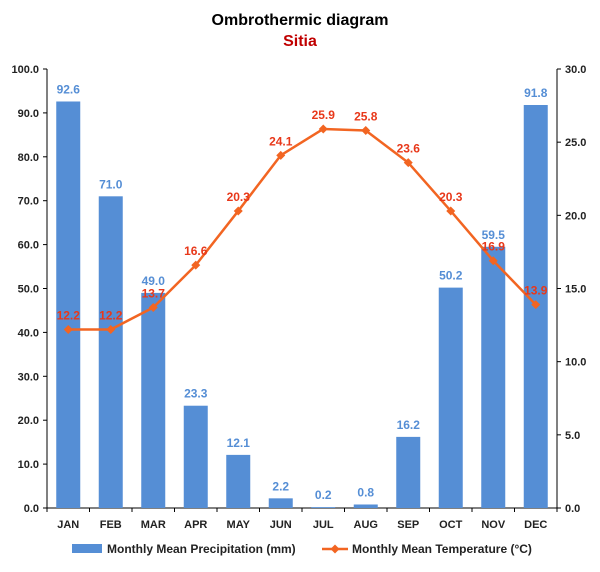 This screenshot has width=600, height=572. I want to click on precipitation-value-label: 49.0, so click(154, 281).